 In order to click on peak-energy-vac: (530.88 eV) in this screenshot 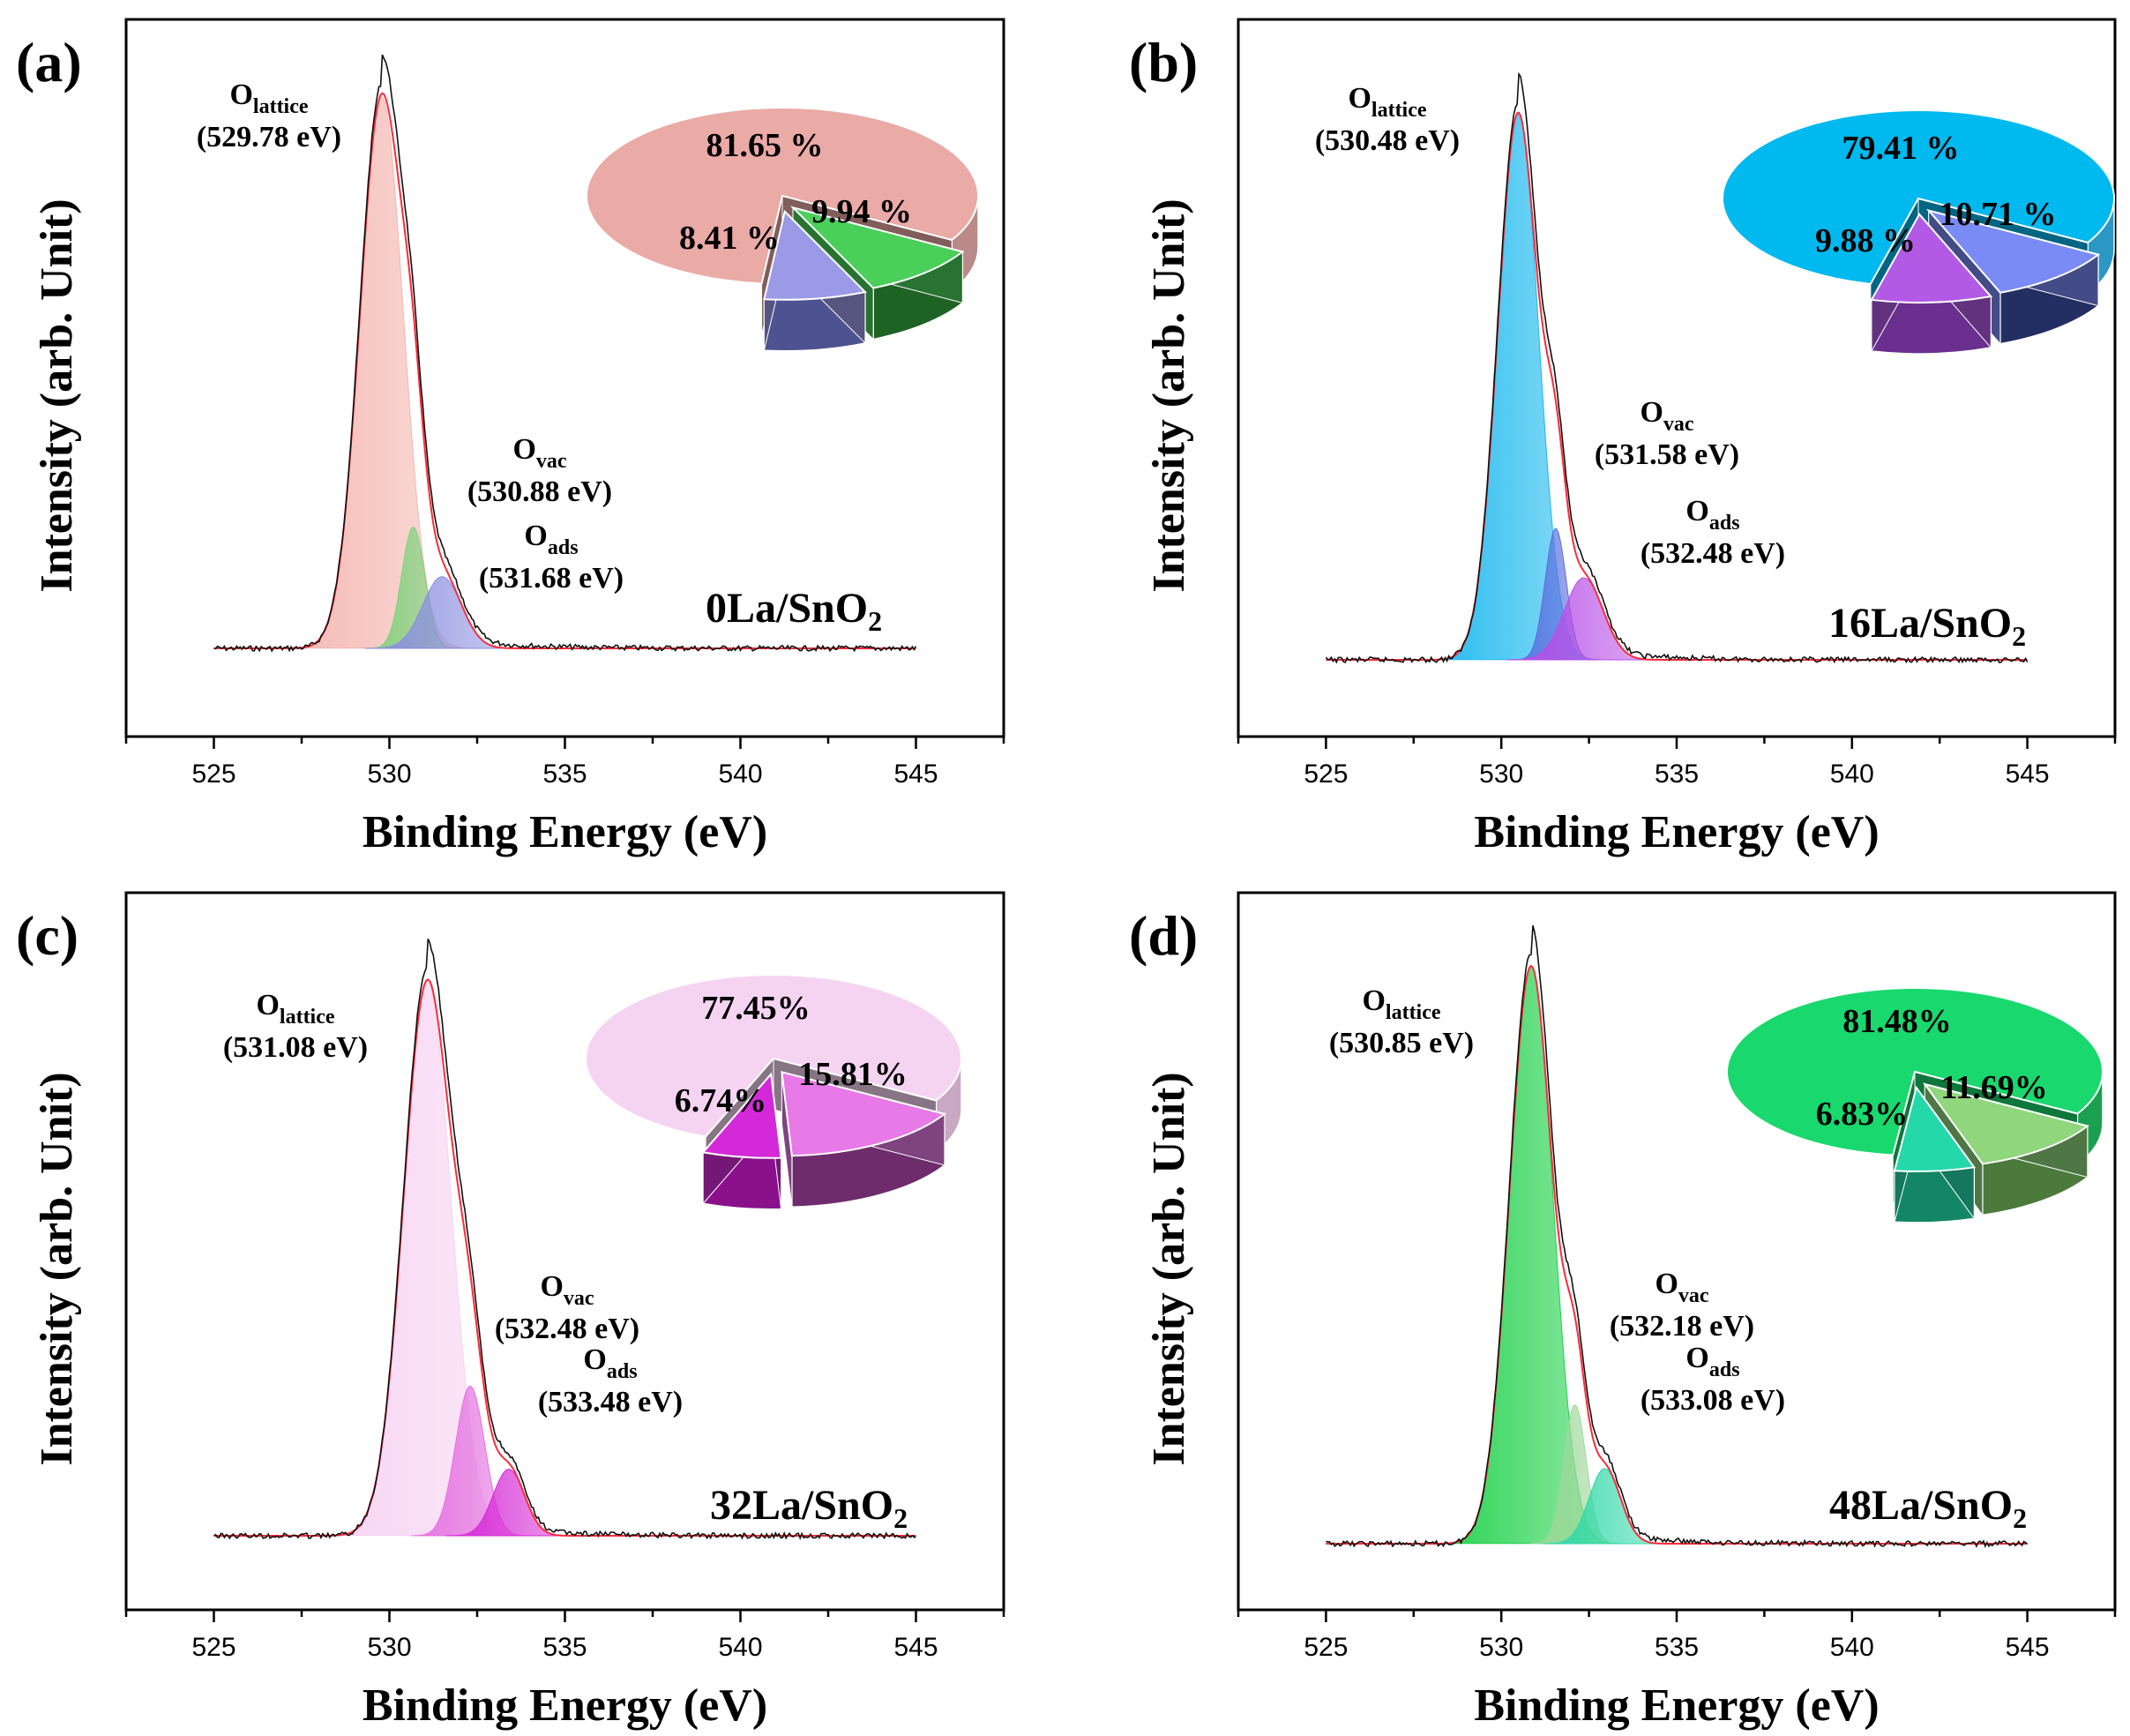, I will do `click(539, 491)`.